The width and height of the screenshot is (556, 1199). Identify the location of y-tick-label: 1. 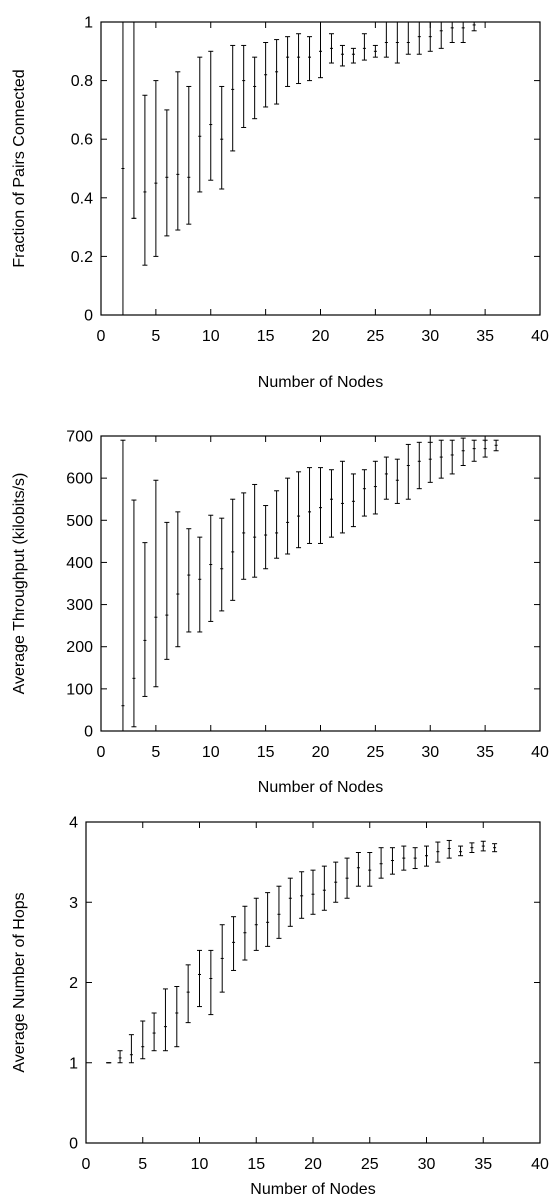
(88, 23).